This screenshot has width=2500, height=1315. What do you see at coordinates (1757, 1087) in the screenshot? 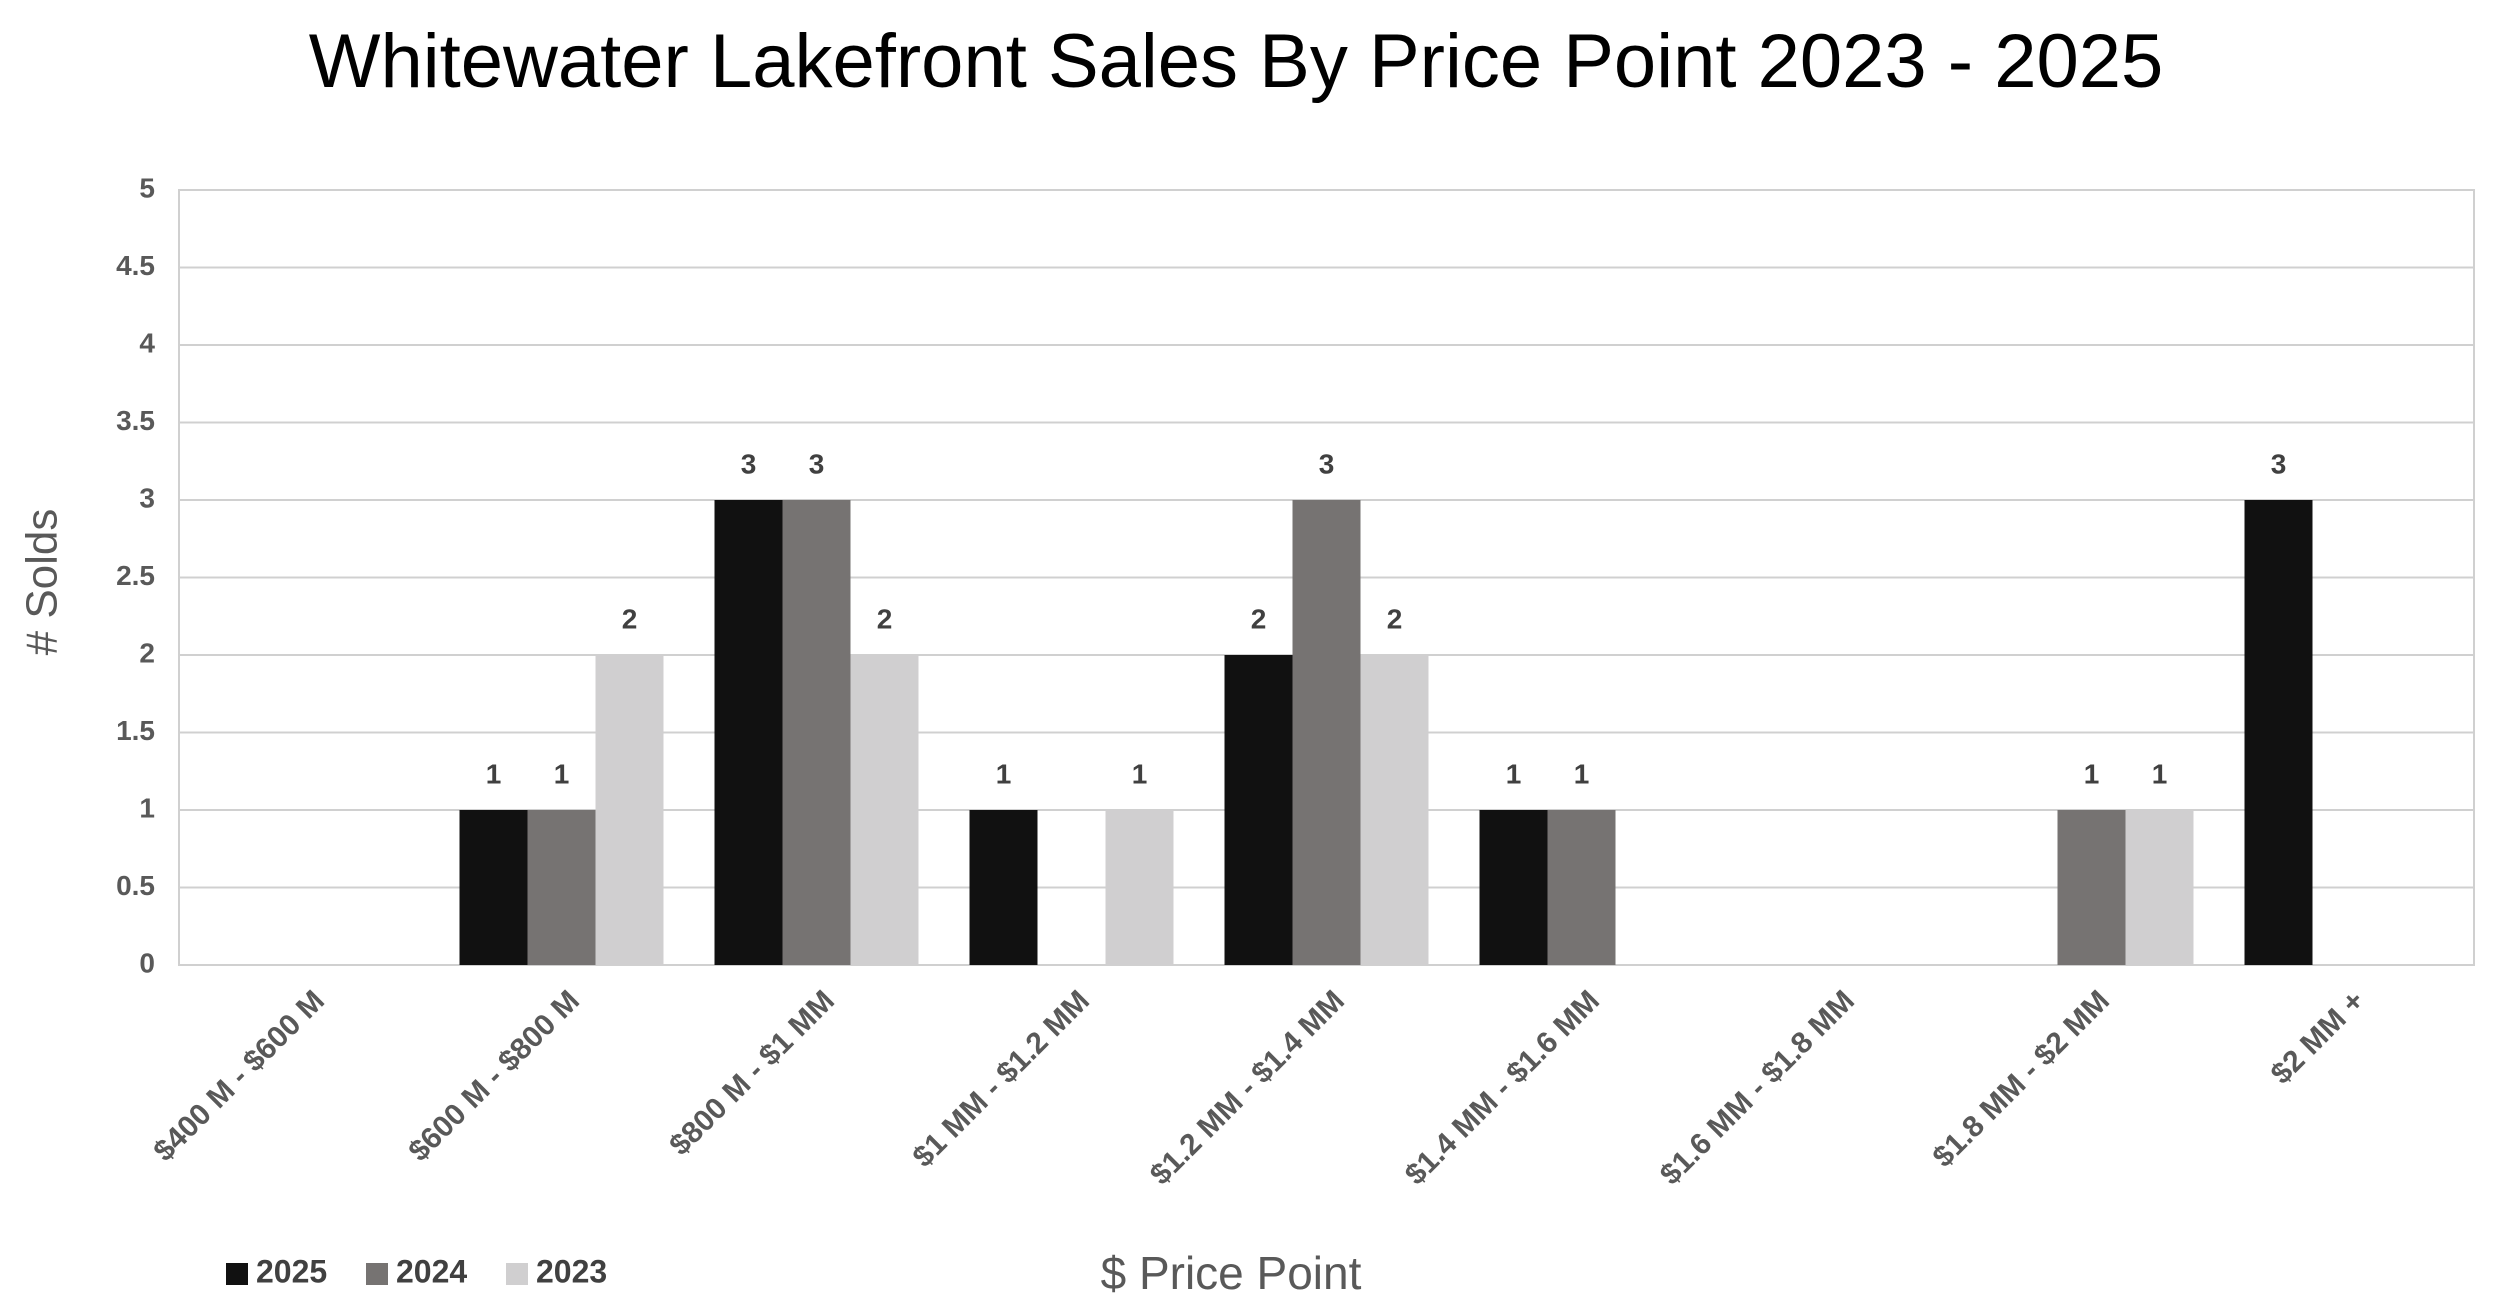
I see `x-tick-label: $1.6 MM - $1.8 MM` at bounding box center [1757, 1087].